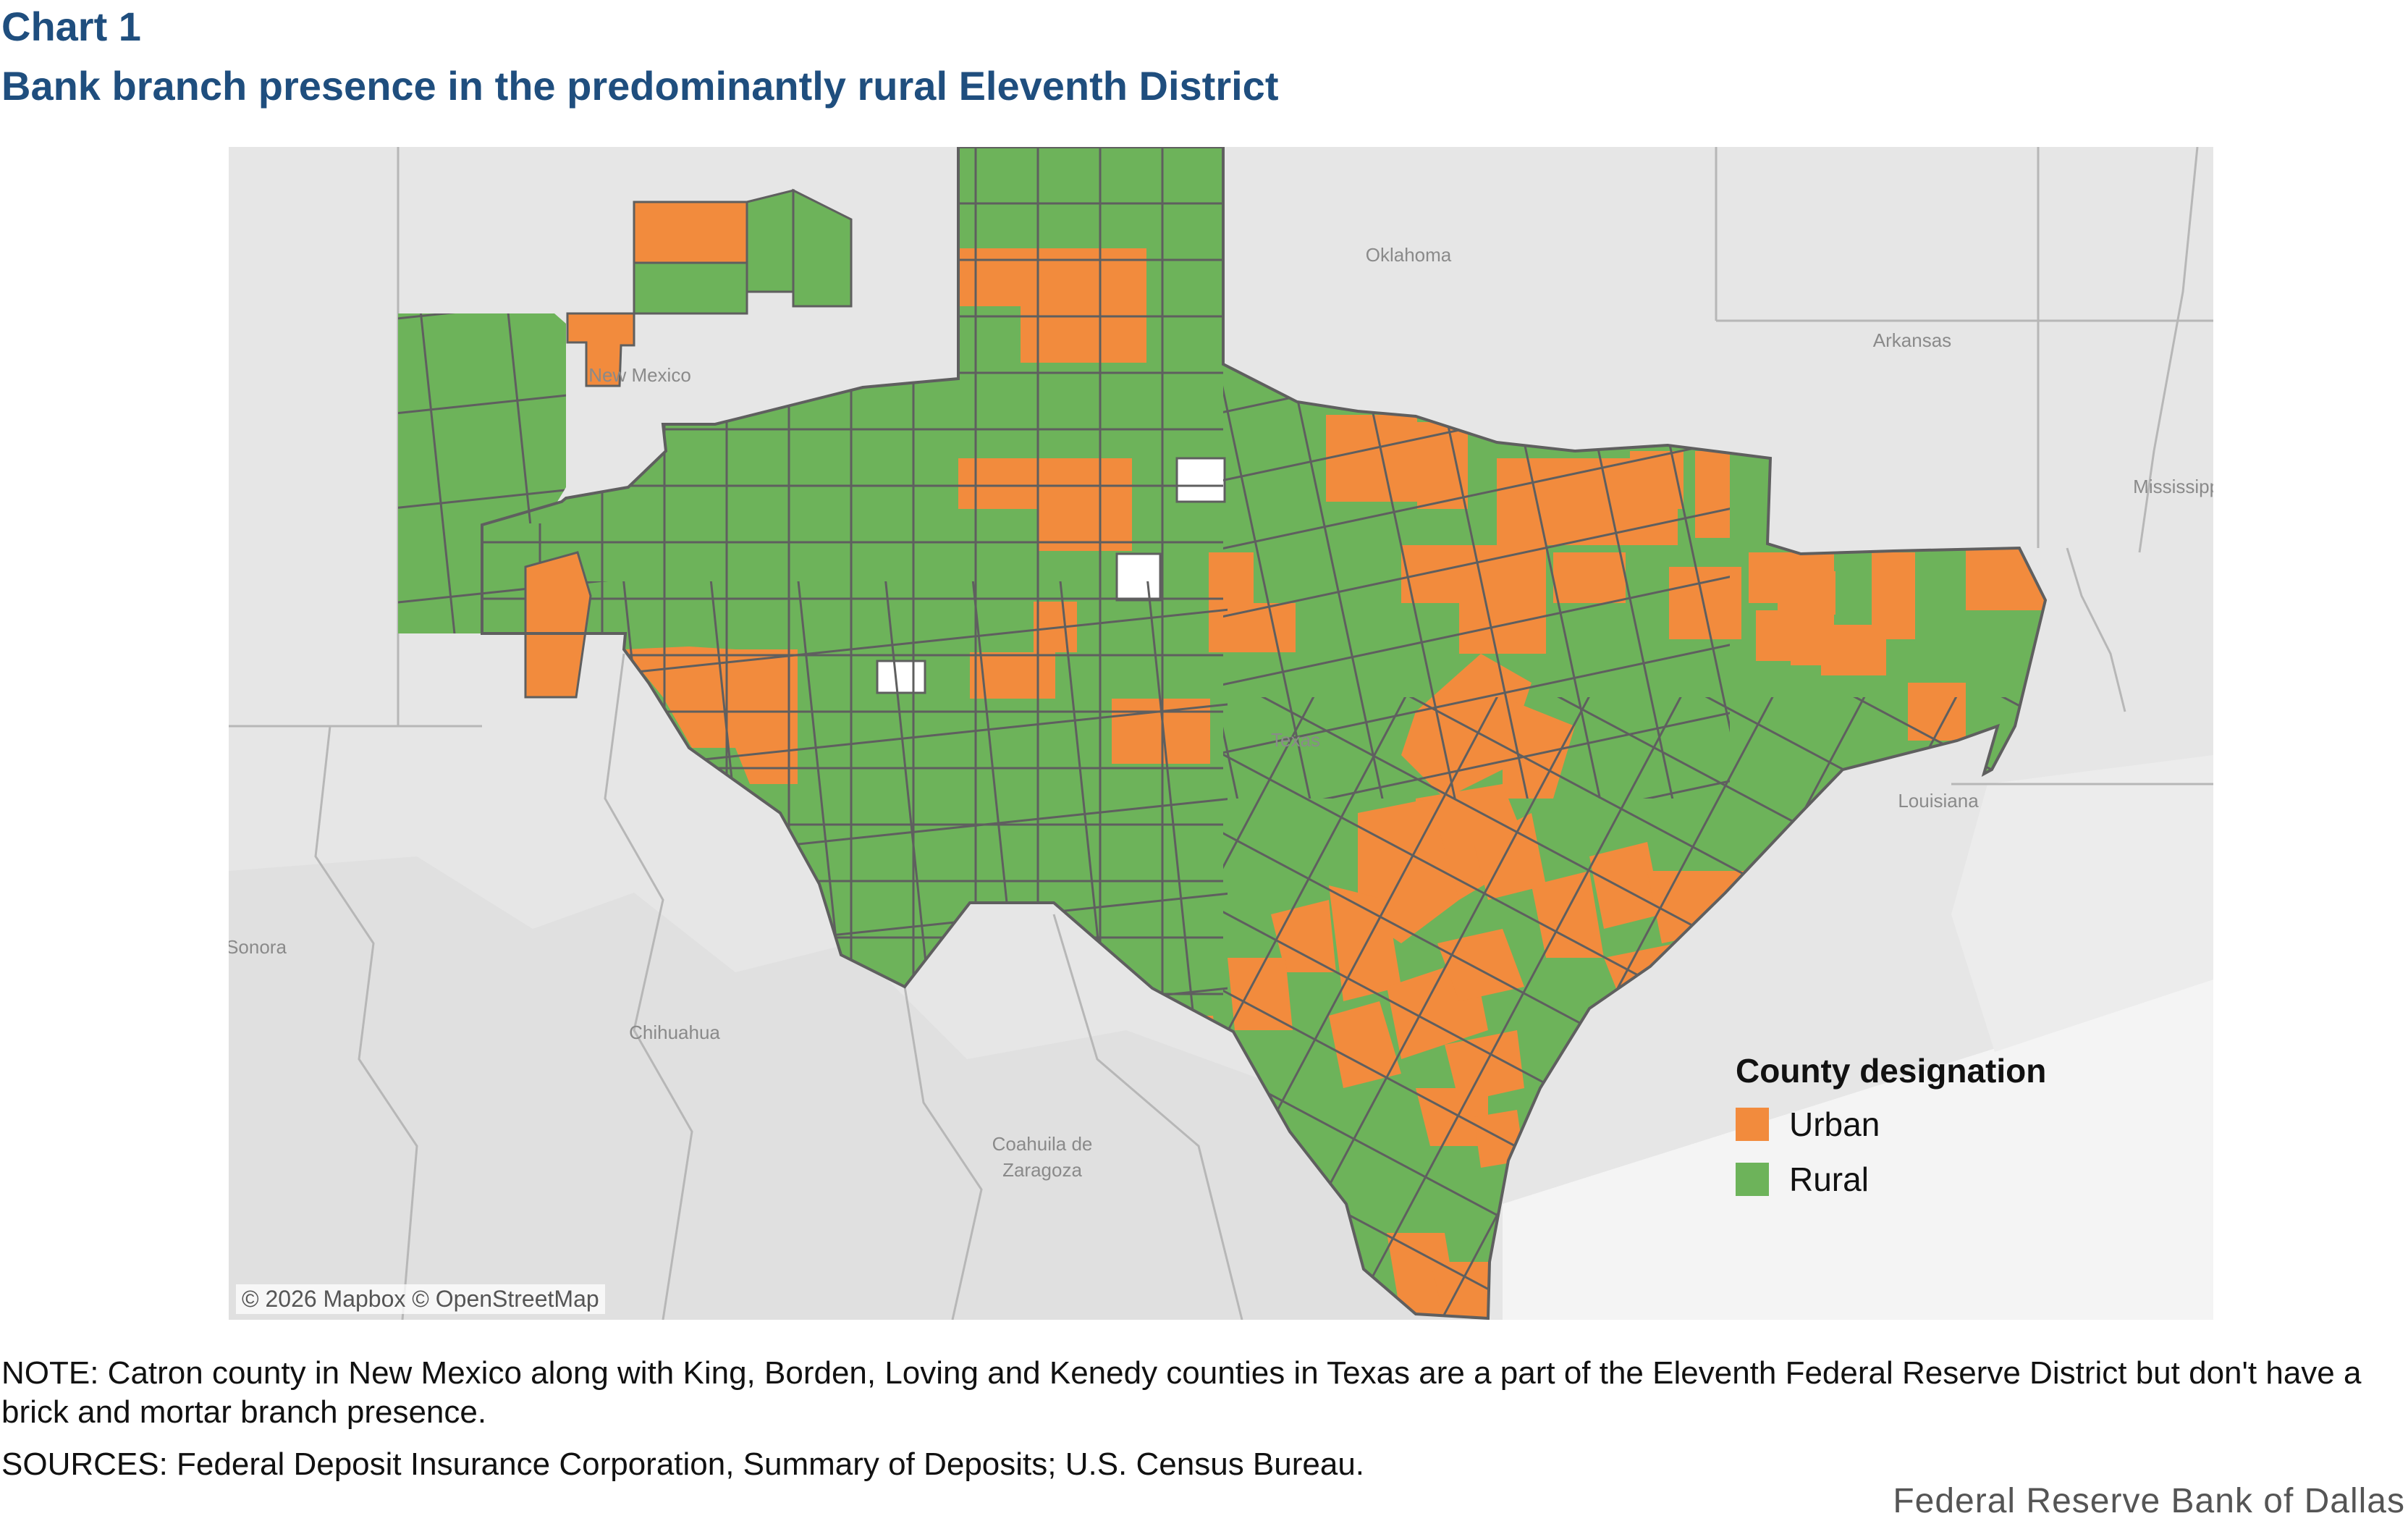 Image resolution: width=2408 pixels, height=1529 pixels. Describe the element at coordinates (1829, 1180) in the screenshot. I see `legend-label-rural: Rural` at that location.